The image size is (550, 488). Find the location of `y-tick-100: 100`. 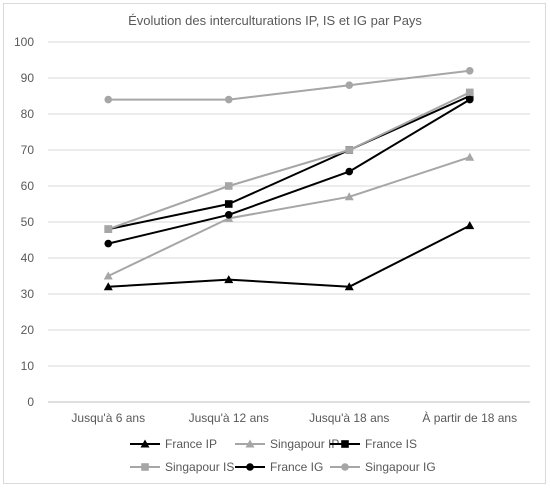

y-tick-100: 100 is located at coordinates (24, 42).